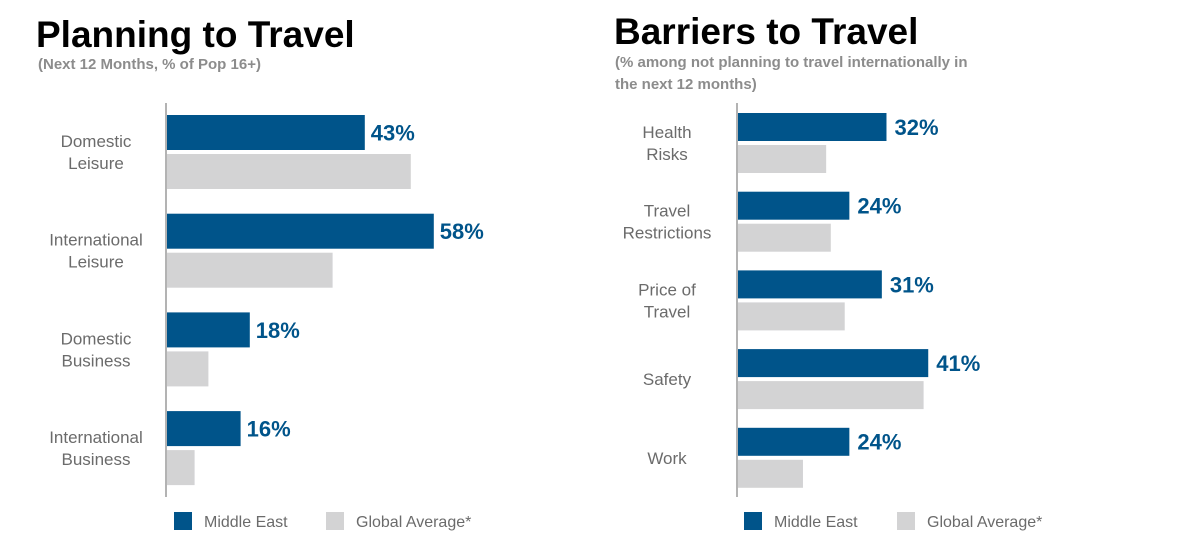  Describe the element at coordinates (958, 363) in the screenshot. I see `data-label: 41%` at that location.